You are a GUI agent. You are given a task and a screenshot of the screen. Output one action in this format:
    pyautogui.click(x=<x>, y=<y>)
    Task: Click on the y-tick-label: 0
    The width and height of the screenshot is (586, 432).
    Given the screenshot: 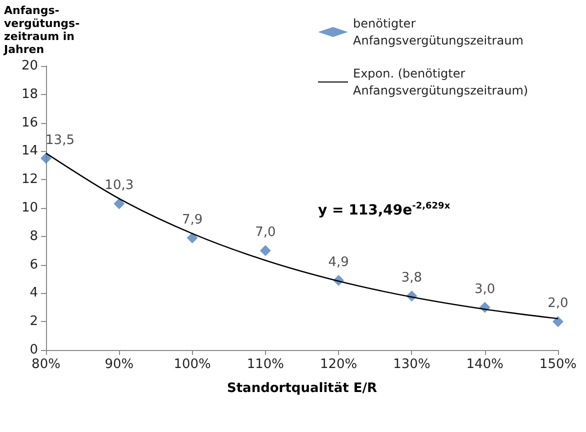 What is the action you would take?
    pyautogui.click(x=34, y=350)
    